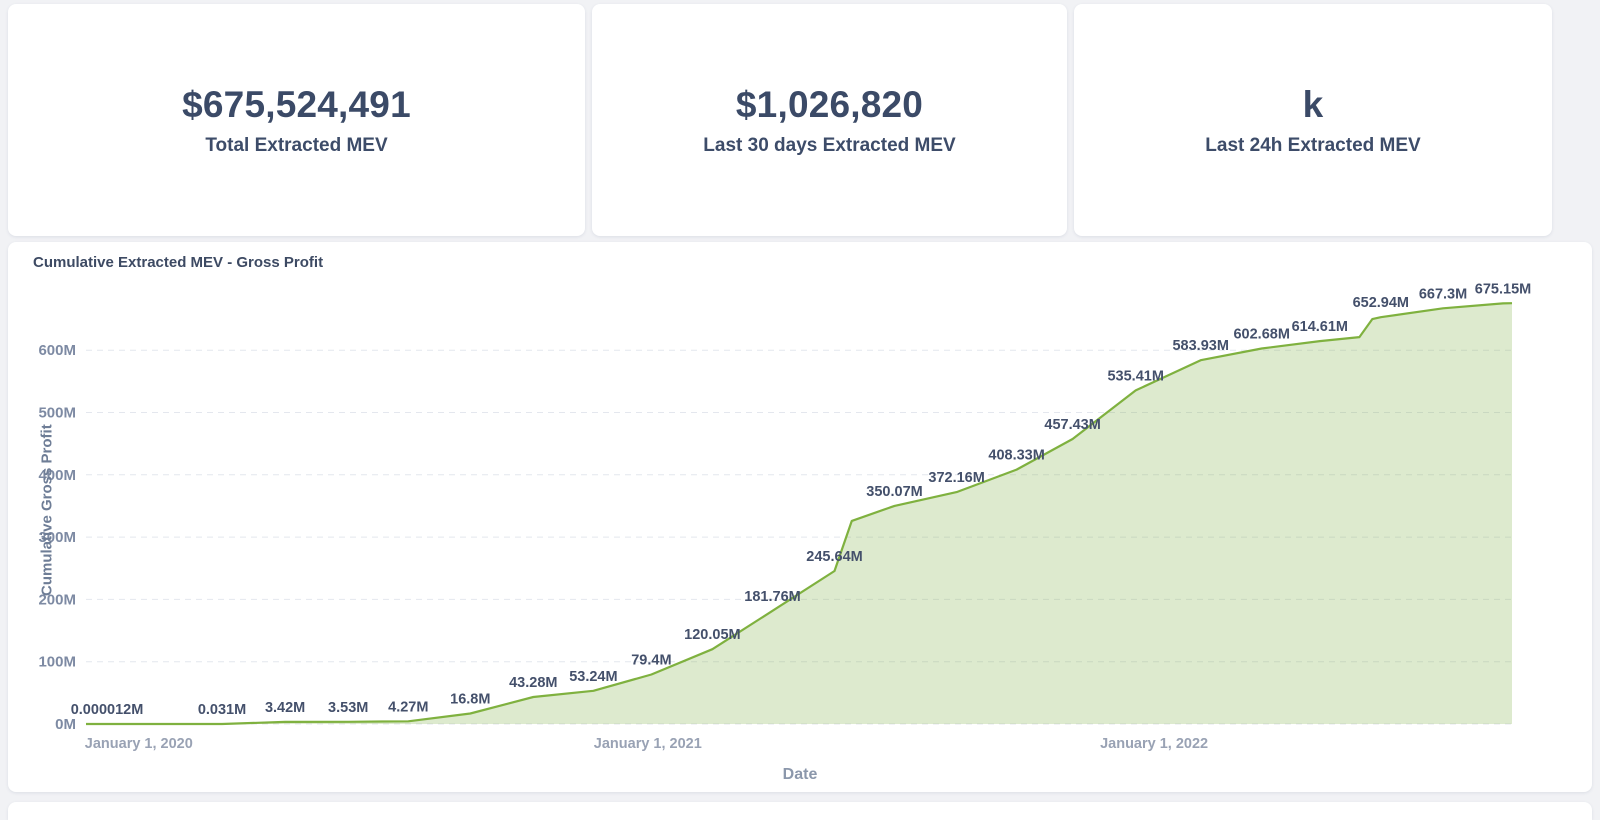 This screenshot has height=820, width=1600. Describe the element at coordinates (1135, 376) in the screenshot. I see `data-label: 535.41M` at that location.